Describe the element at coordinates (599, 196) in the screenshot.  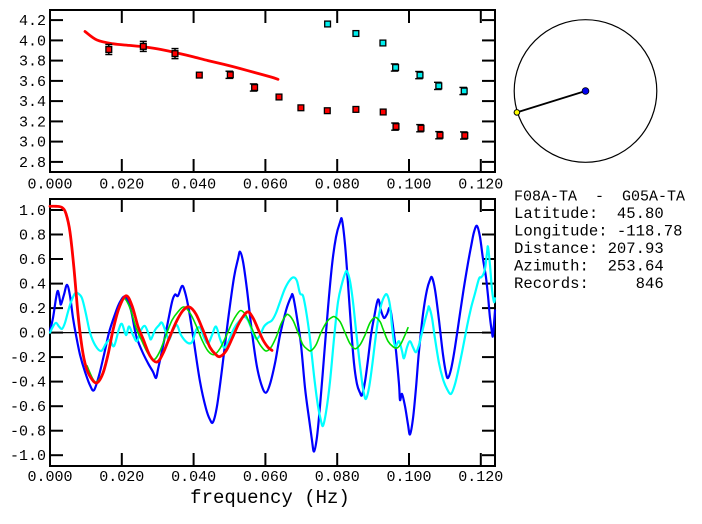
I see `svg-text: F08A-TA - G05A-TA` at that location.